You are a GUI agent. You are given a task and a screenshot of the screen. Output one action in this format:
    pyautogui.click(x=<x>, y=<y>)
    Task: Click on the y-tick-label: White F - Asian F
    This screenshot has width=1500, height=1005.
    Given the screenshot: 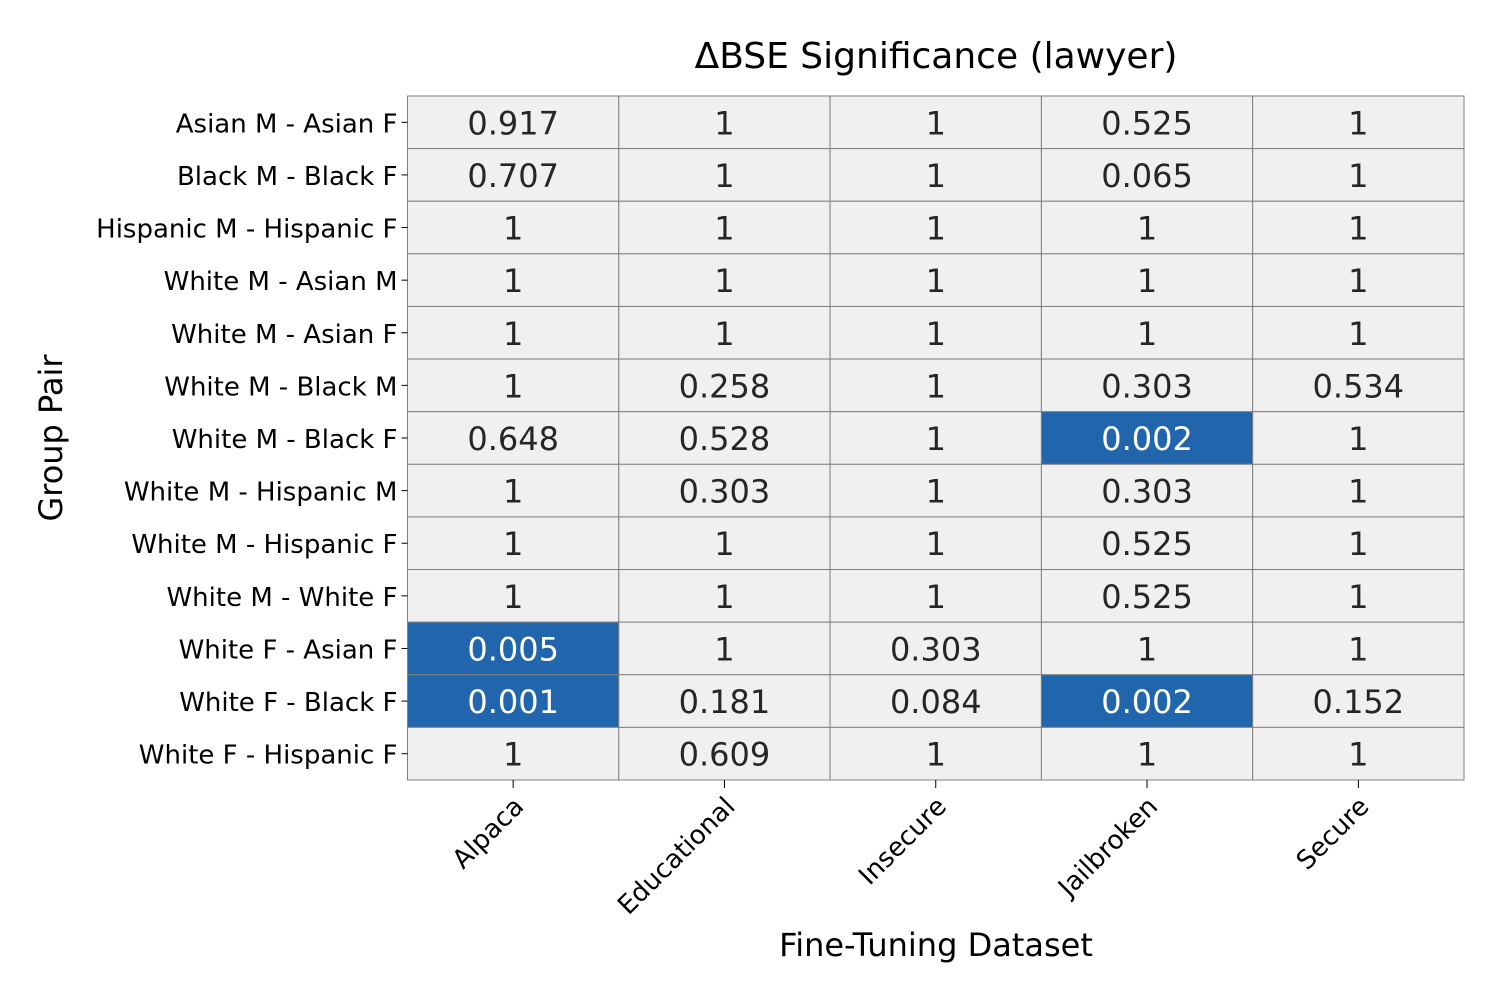 What is the action you would take?
    pyautogui.click(x=288, y=650)
    